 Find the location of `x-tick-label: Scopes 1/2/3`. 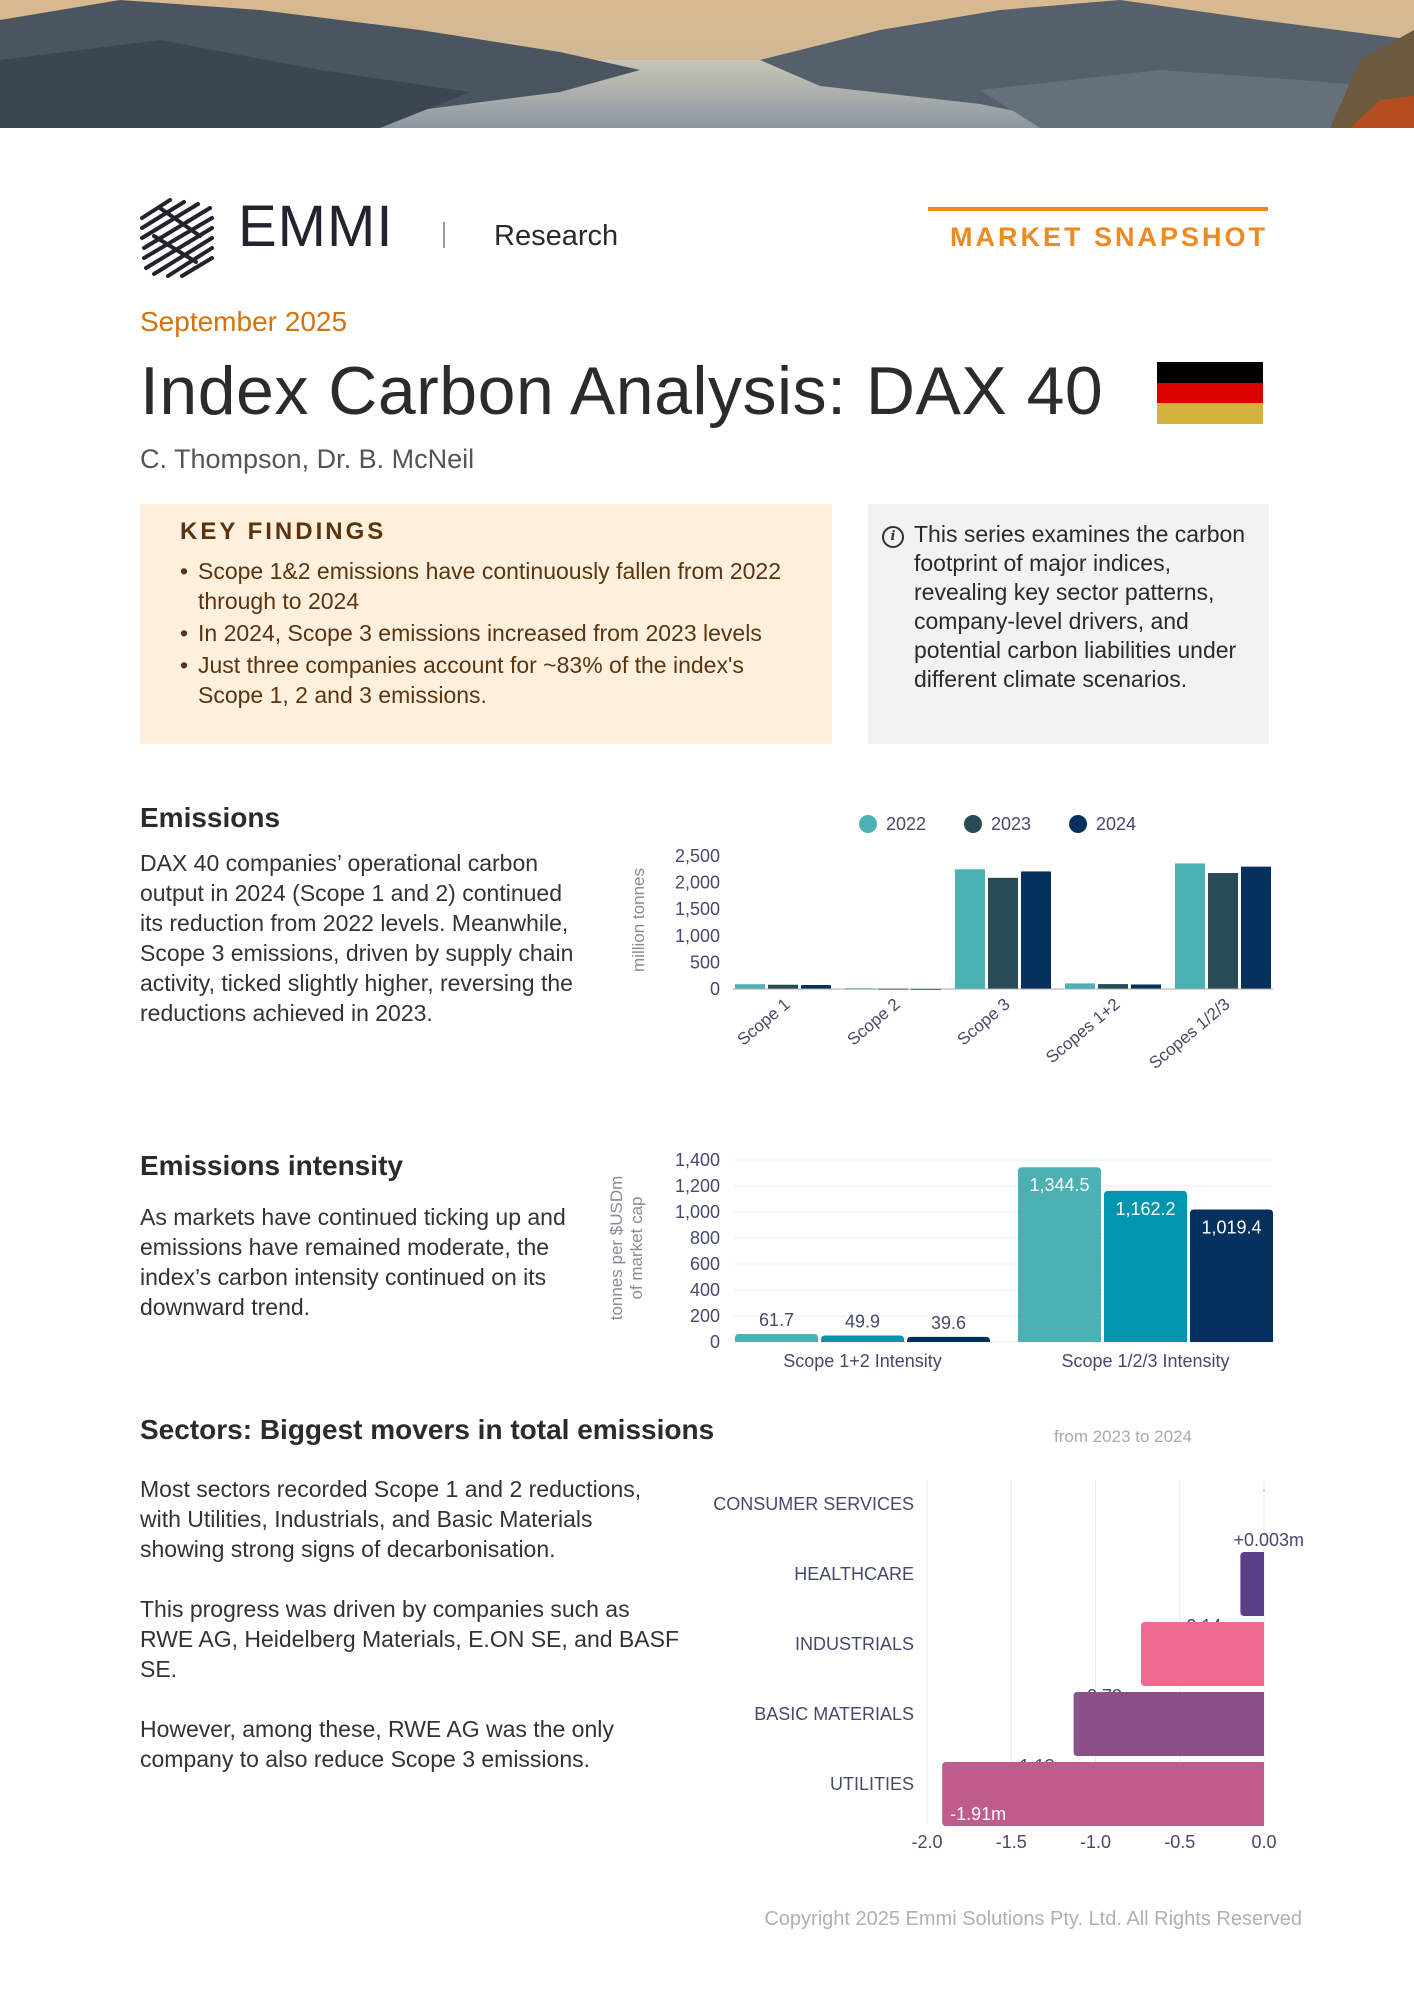

x-tick-label: Scopes 1/2/3 is located at coordinates (1189, 1034).